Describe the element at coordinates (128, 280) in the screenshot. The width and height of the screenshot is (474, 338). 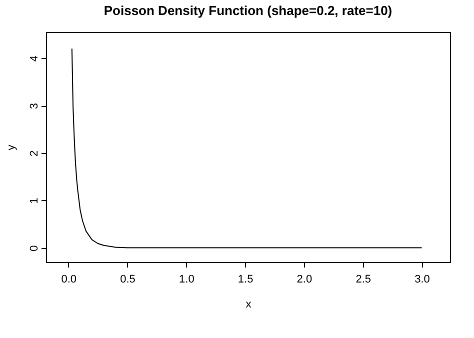
I see `x-tick-label: 0.5` at that location.